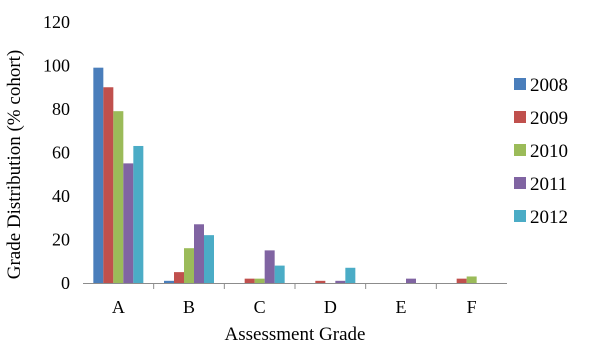 This screenshot has width=603, height=344. I want to click on x-tick-label: D, so click(330, 307).